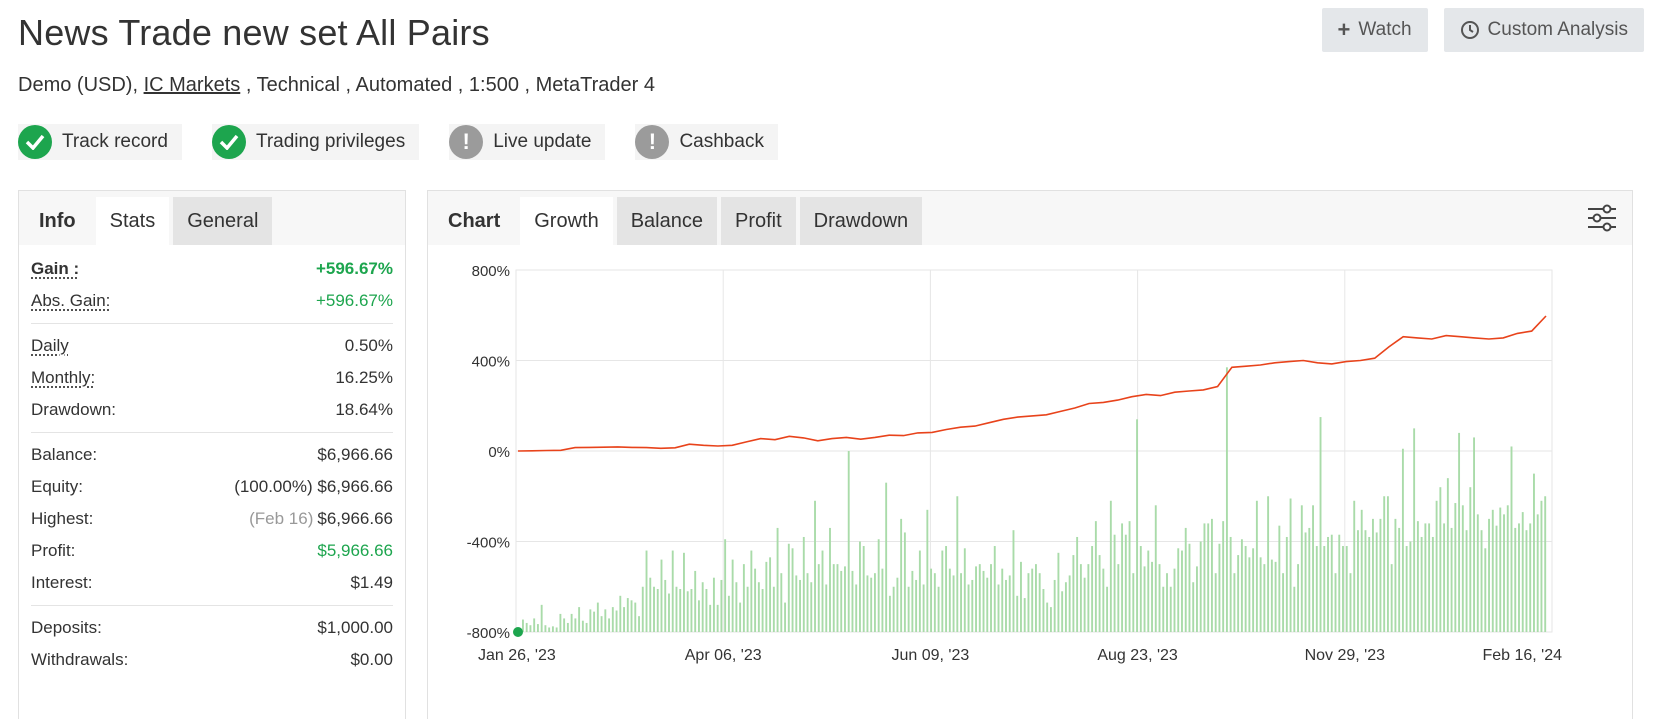 Image resolution: width=1656 pixels, height=719 pixels. What do you see at coordinates (758, 221) in the screenshot?
I see `tab-profit: Profit` at bounding box center [758, 221].